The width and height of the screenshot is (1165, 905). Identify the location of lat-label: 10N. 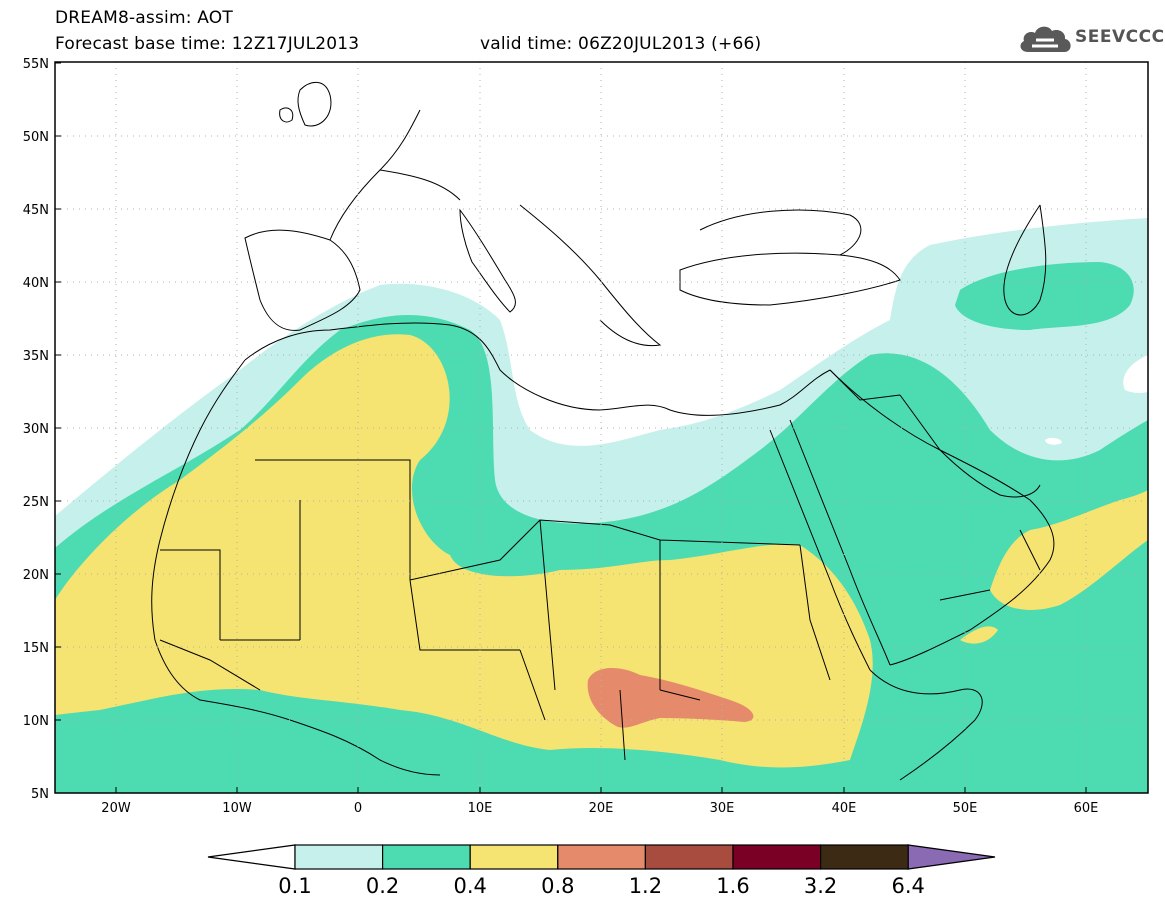
(36, 721).